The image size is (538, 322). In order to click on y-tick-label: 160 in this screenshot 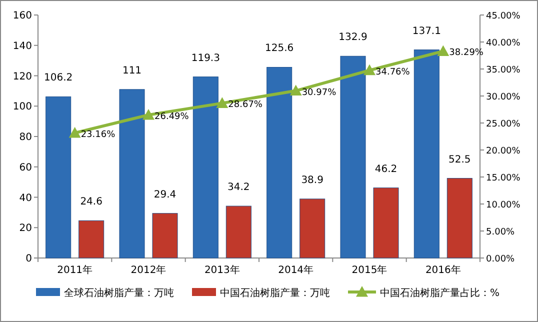, I will do `click(22, 16)`.